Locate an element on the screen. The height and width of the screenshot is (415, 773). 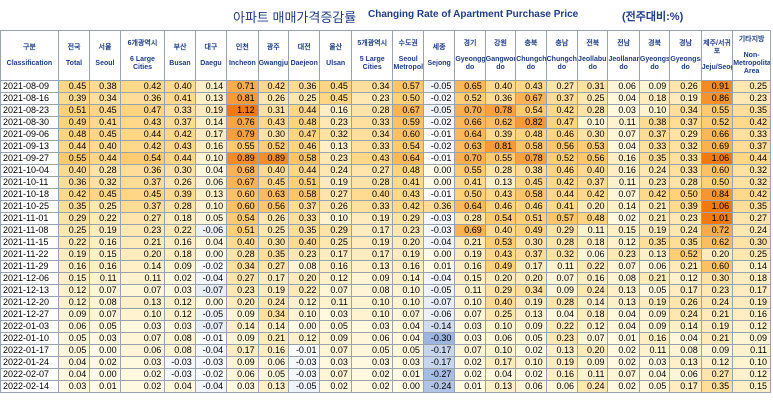
table-cell: -0.03 is located at coordinates (180, 362).